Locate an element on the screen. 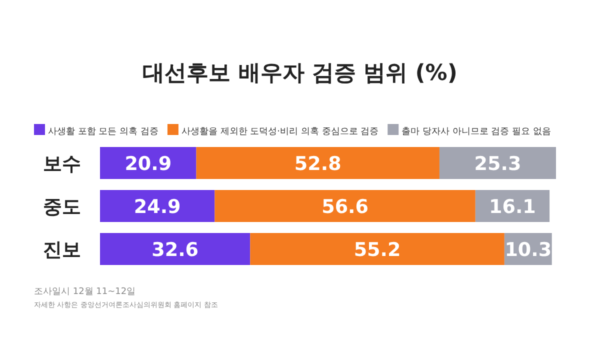 The width and height of the screenshot is (600, 337). data-label: 24.9 is located at coordinates (157, 207).